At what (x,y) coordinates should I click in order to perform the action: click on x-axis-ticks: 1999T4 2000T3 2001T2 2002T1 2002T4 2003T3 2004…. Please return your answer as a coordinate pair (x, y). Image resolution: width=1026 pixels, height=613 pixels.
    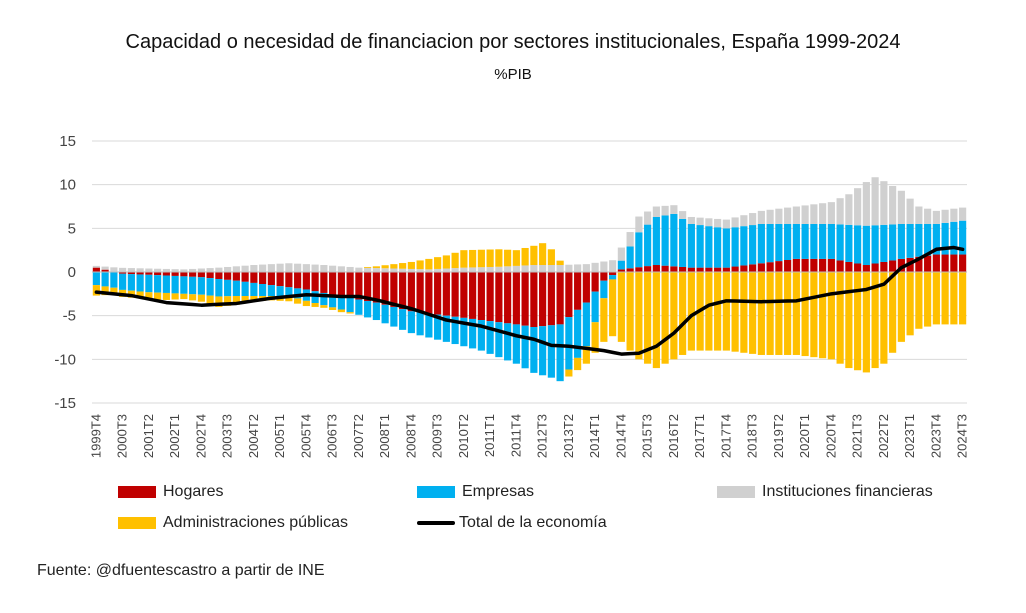
    Looking at the image, I should click on (528, 436).